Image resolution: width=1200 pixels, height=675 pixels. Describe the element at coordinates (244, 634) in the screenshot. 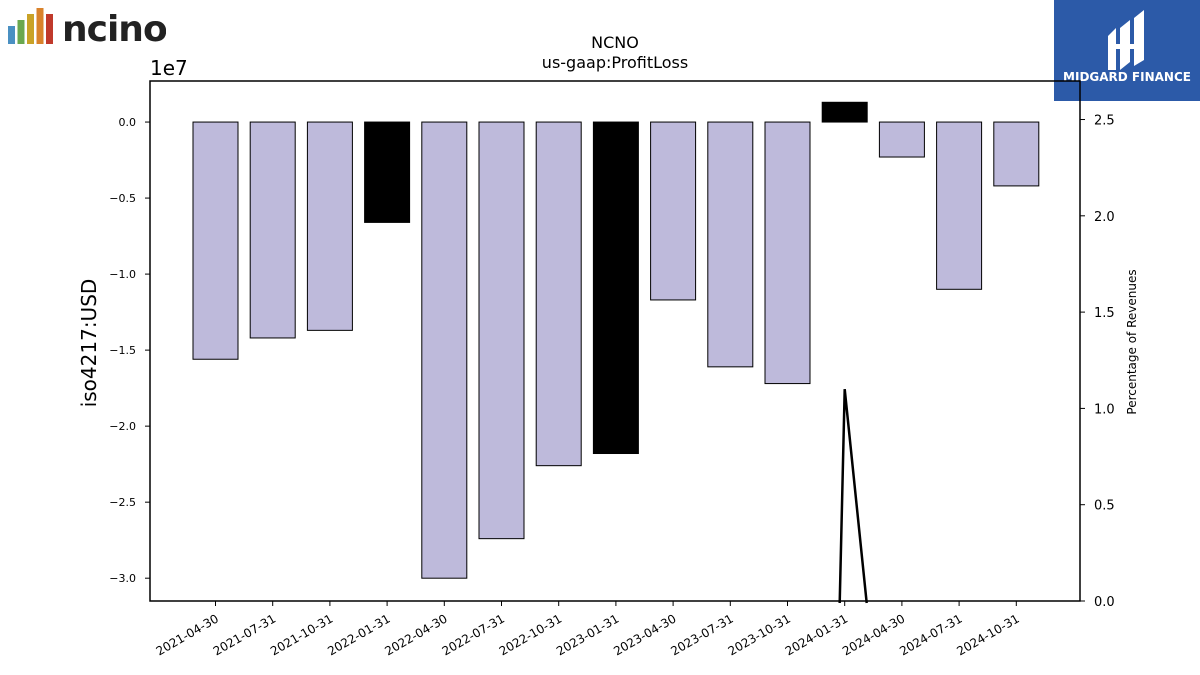

I see `x-tick-label: 2021-07-31` at that location.